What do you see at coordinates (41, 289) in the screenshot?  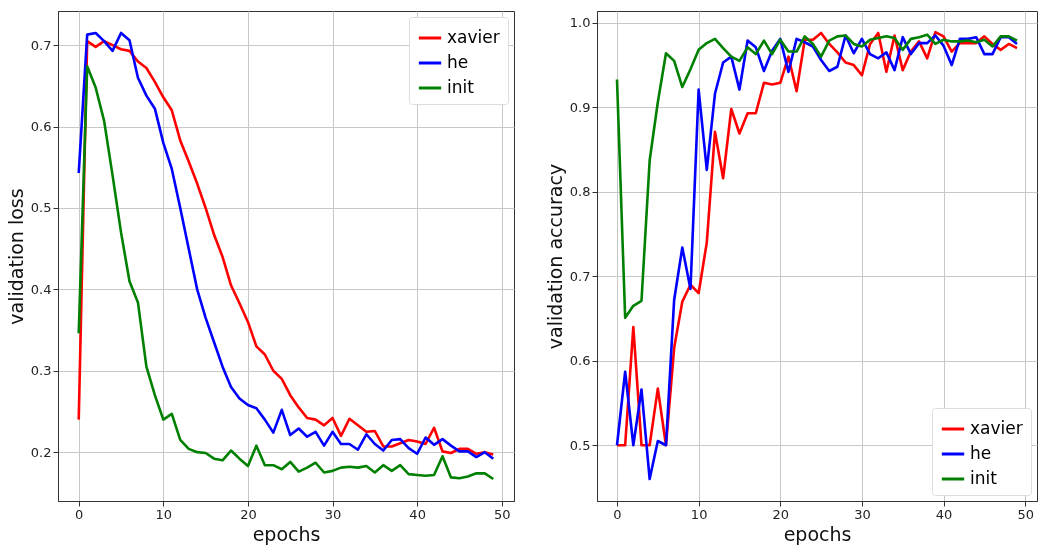 I see `y-tick-label: 0.4` at bounding box center [41, 289].